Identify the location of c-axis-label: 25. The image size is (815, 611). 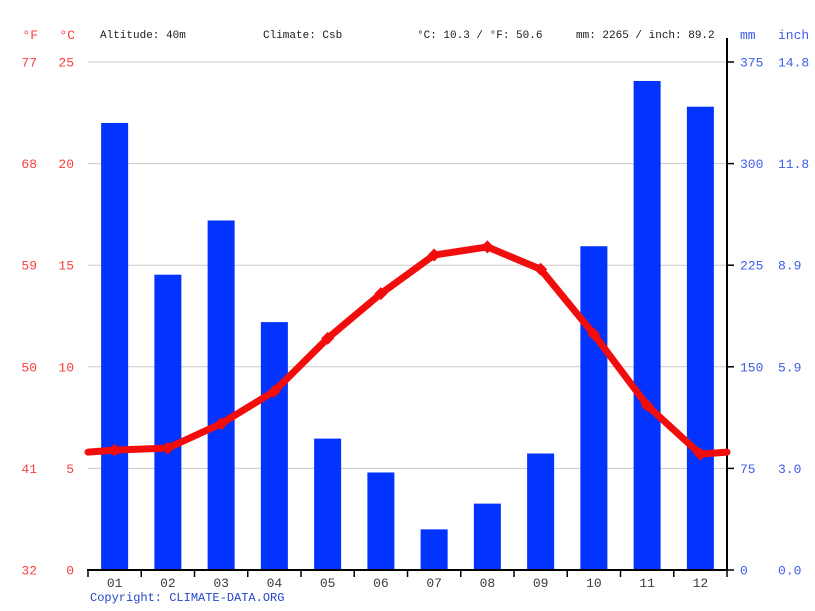
(66, 63).